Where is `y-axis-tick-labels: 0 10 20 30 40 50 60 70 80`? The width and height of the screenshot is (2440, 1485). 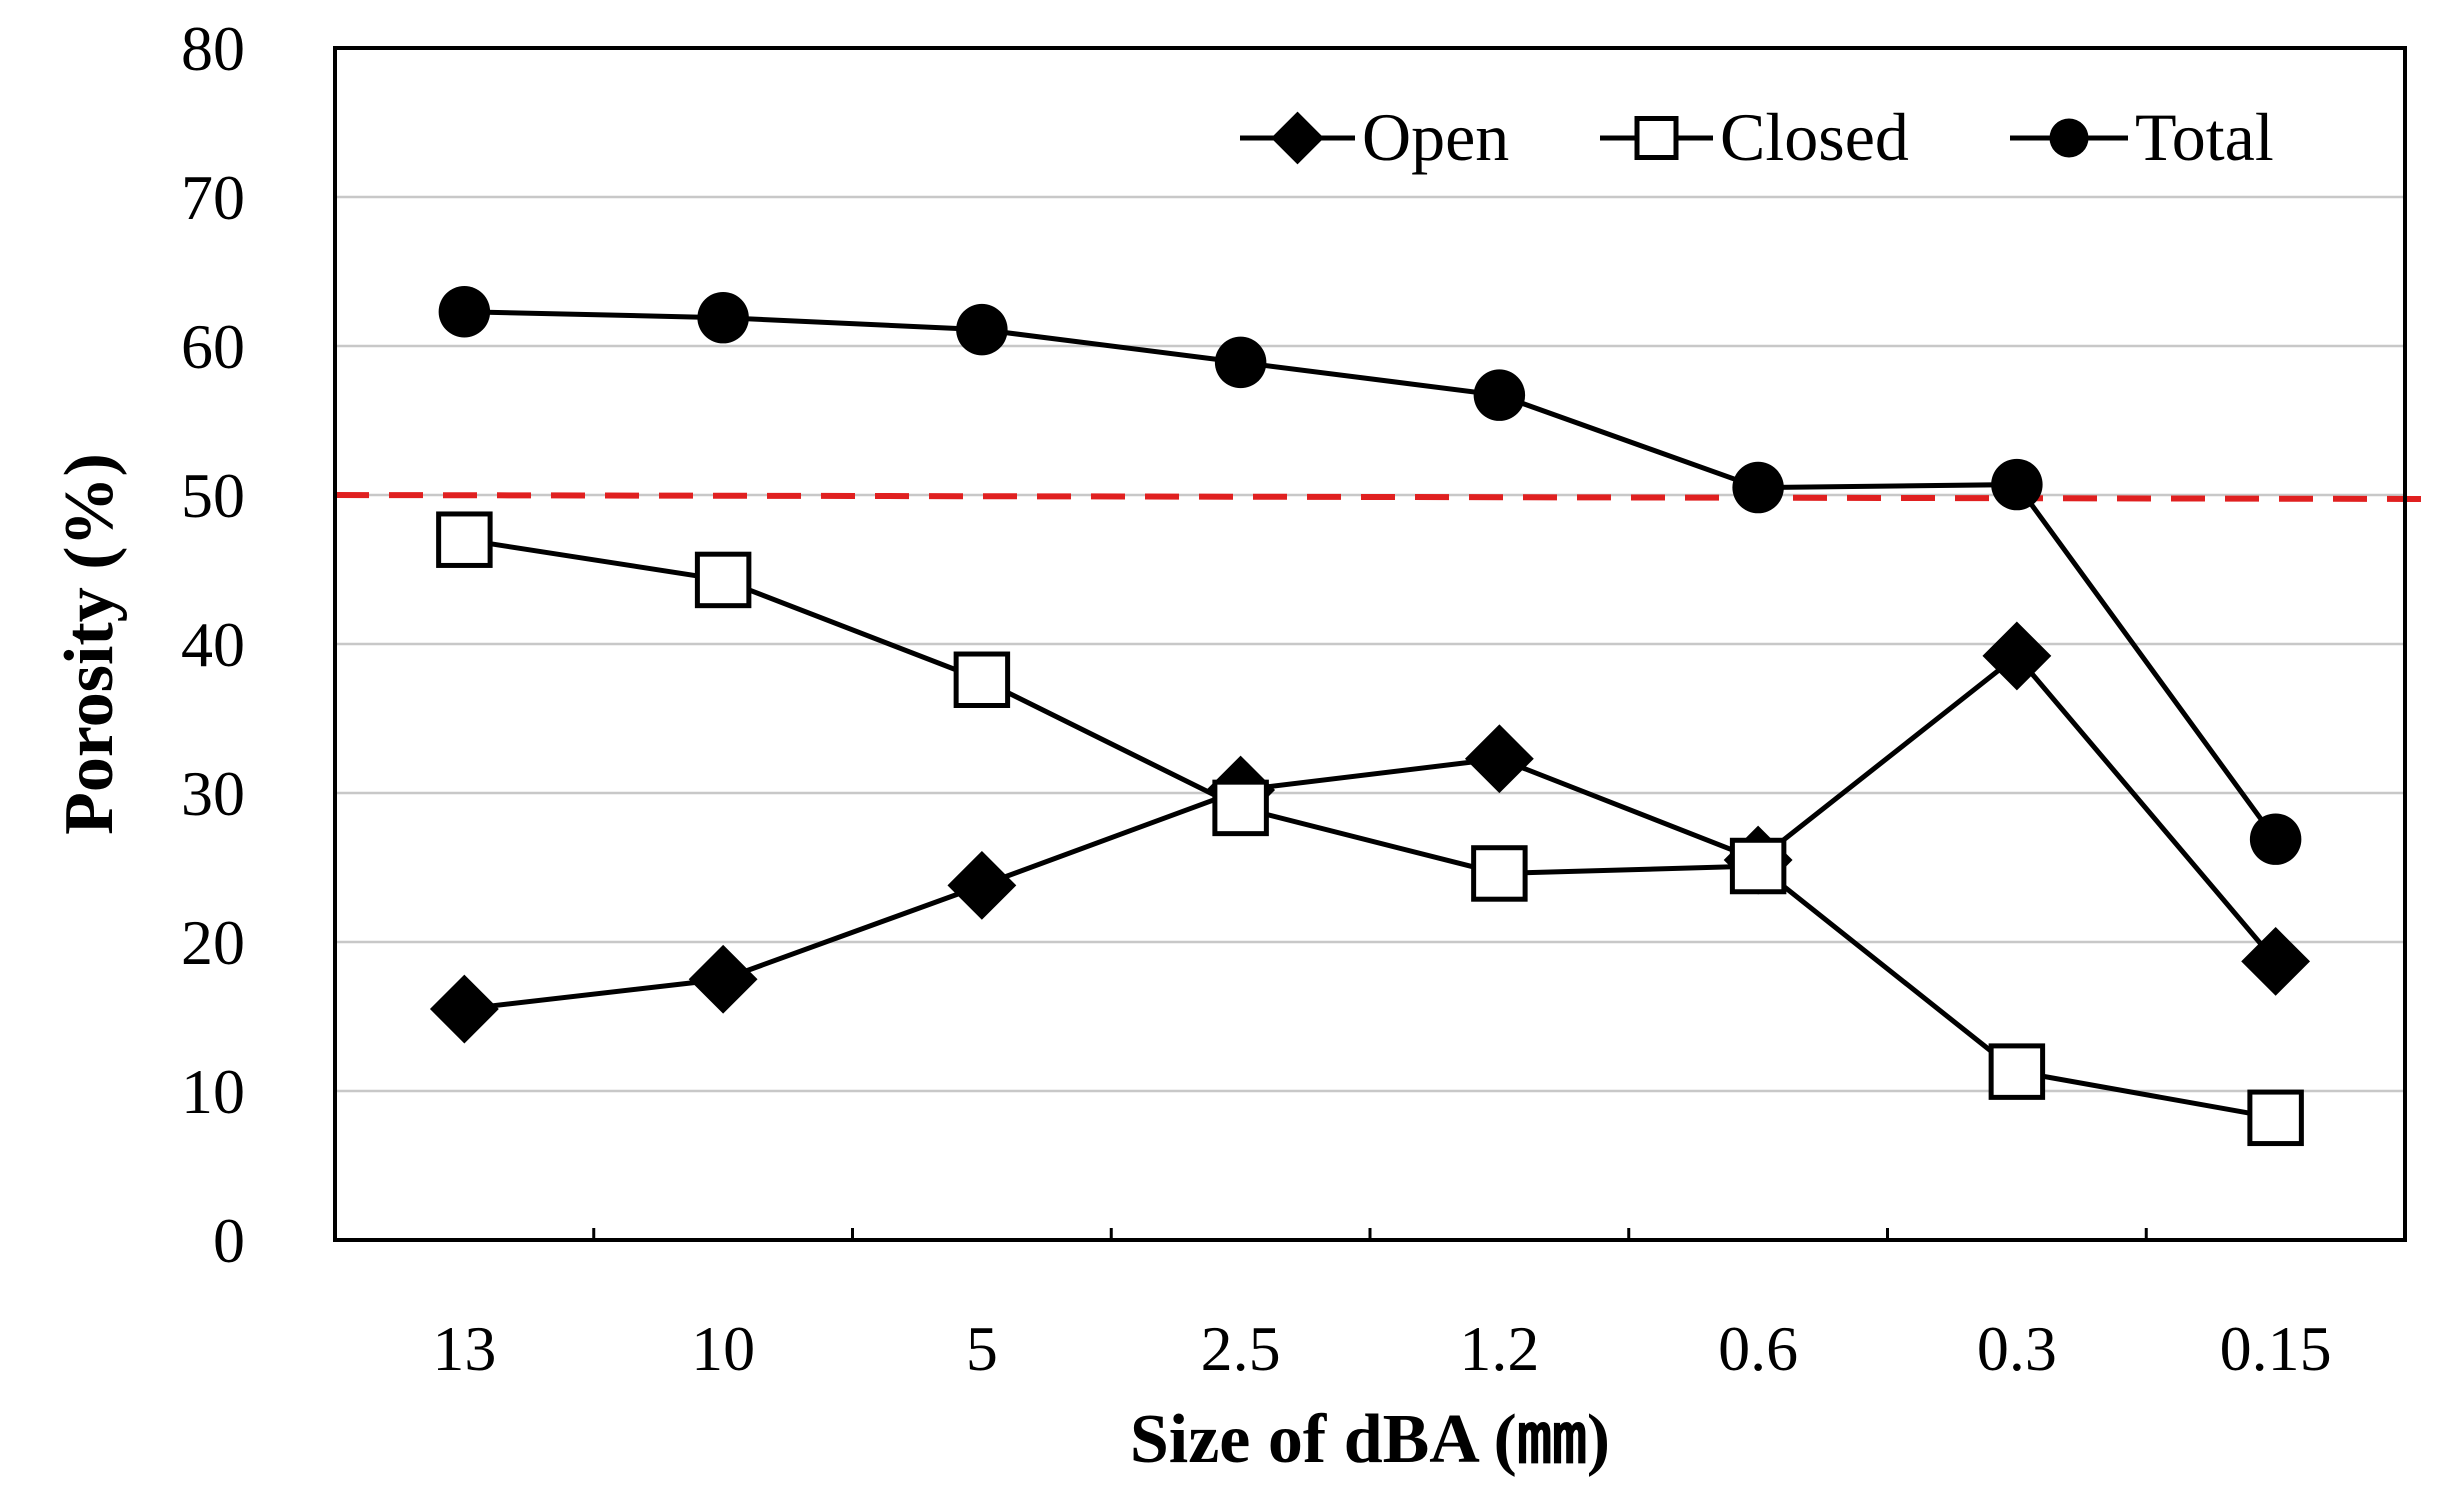
y-axis-tick-labels: 0 10 20 30 40 50 60 70 80 is located at coordinates (213, 644).